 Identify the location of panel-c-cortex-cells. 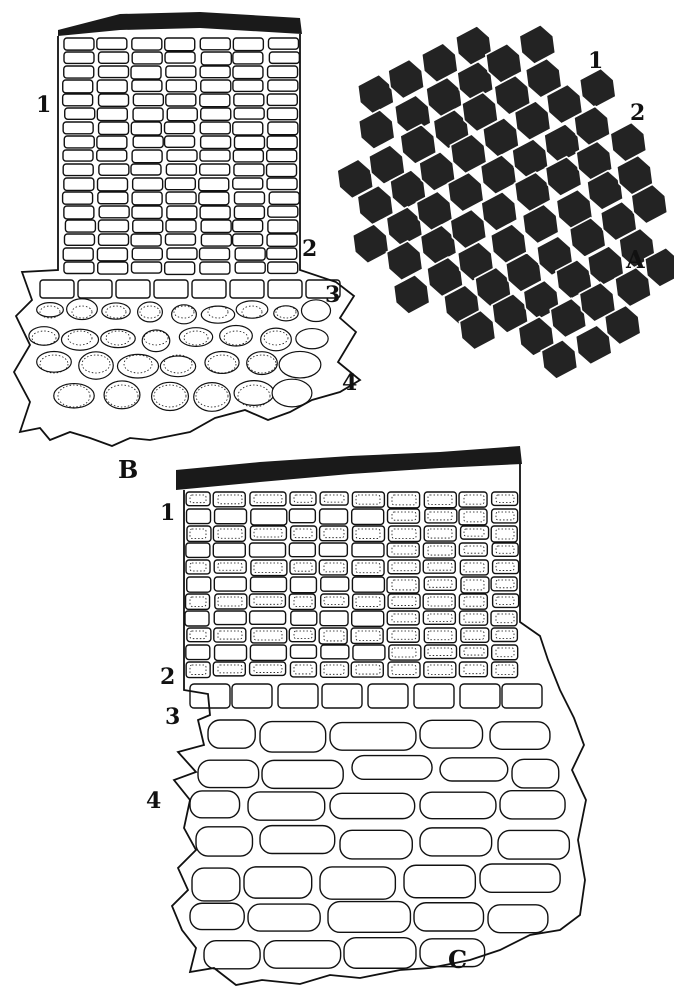
(380, 844).